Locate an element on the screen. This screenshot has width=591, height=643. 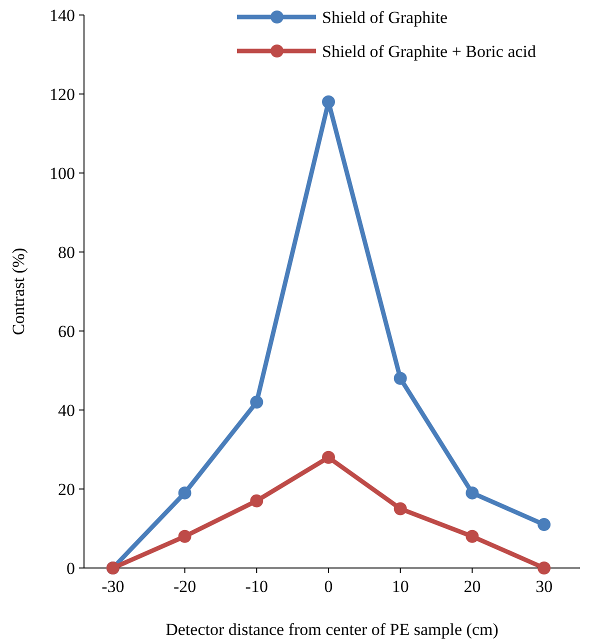
x-tick-label: -30 is located at coordinates (113, 586).